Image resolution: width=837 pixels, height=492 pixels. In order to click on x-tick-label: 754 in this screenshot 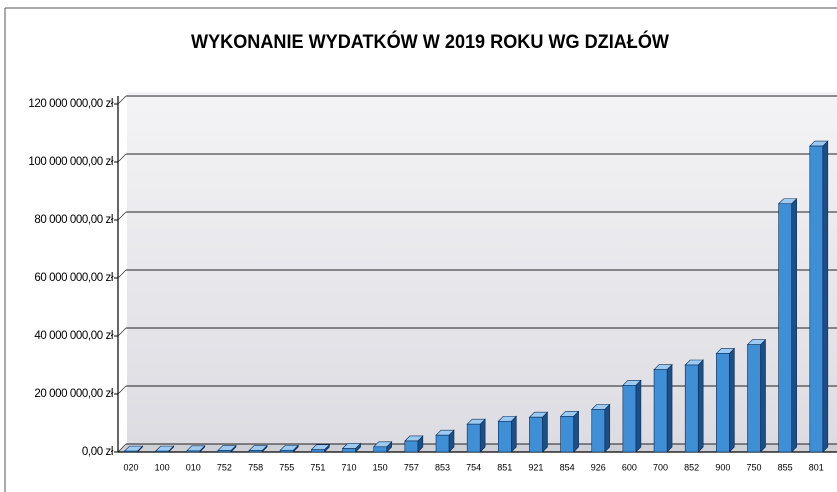, I will do `click(473, 467)`.